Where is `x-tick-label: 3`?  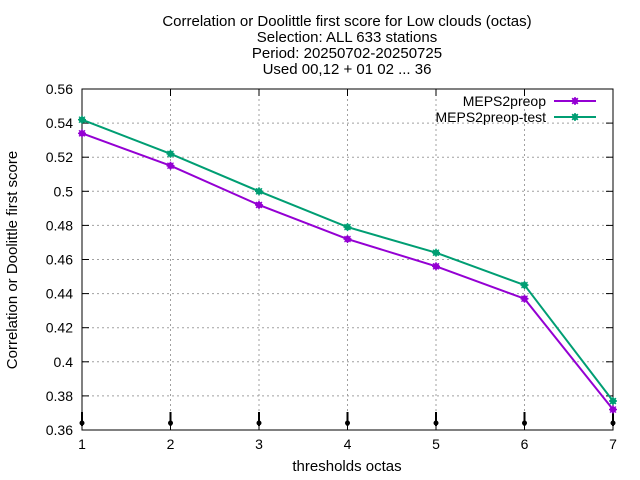
x-tick-label: 3 is located at coordinates (259, 444).